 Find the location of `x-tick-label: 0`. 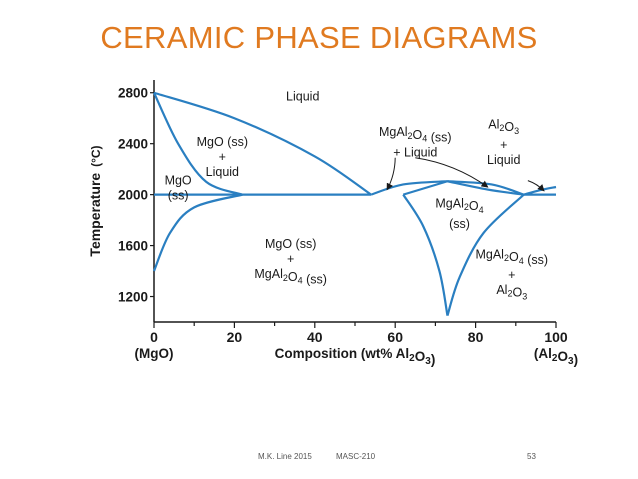

x-tick-label: 0 is located at coordinates (154, 337).